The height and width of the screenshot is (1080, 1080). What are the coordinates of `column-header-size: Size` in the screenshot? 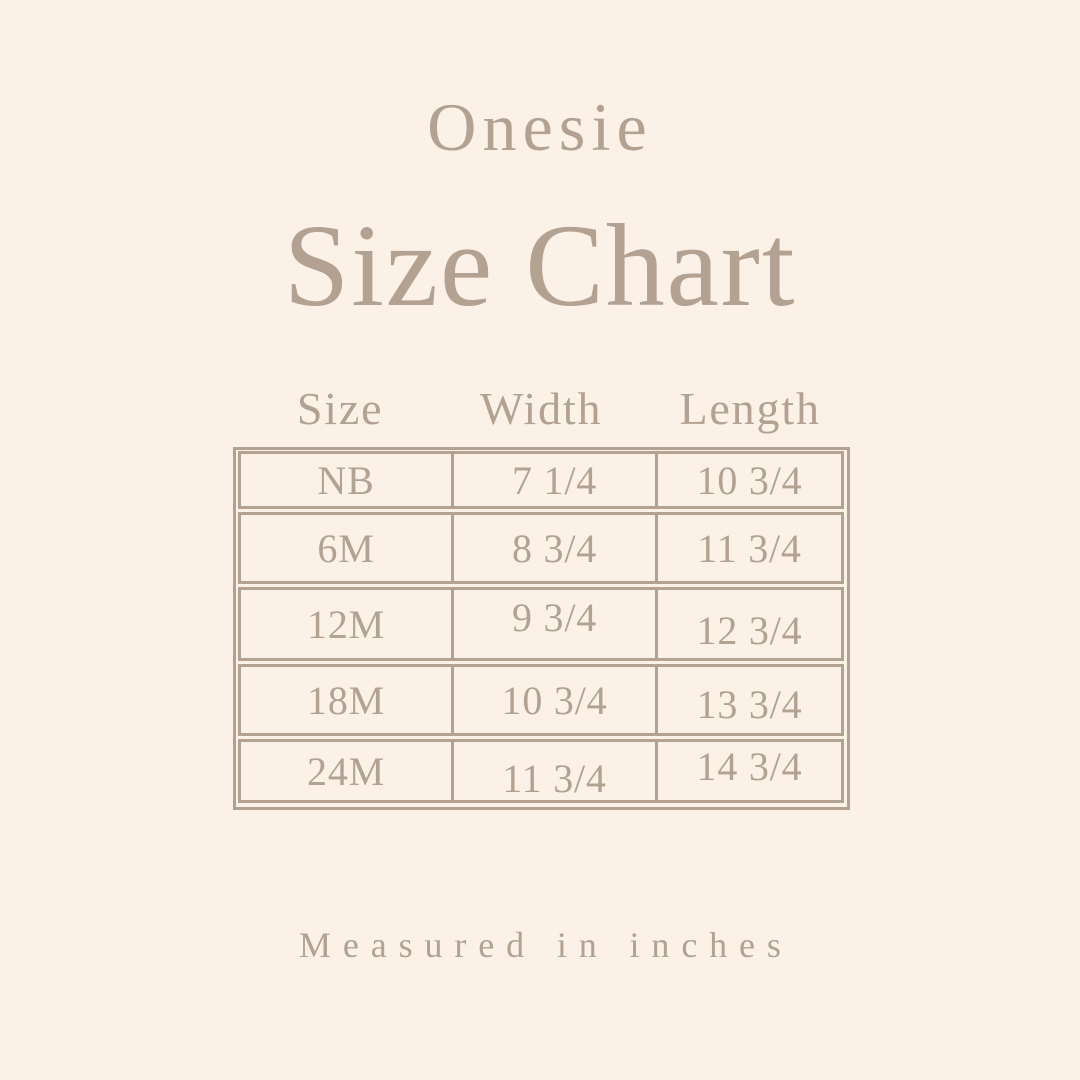 It's located at (340, 408).